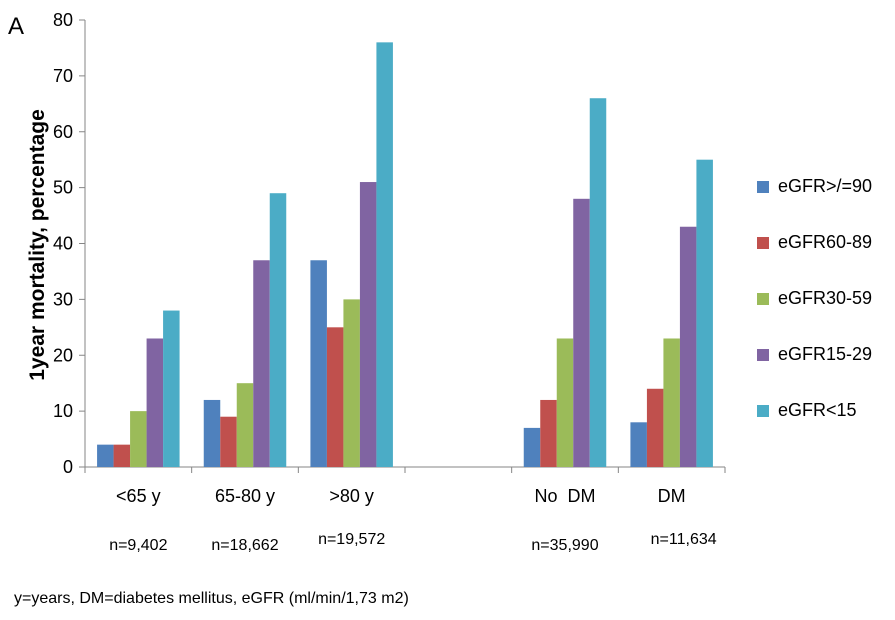  What do you see at coordinates (138, 545) in the screenshot?
I see `sample-size-label: n=9,402` at bounding box center [138, 545].